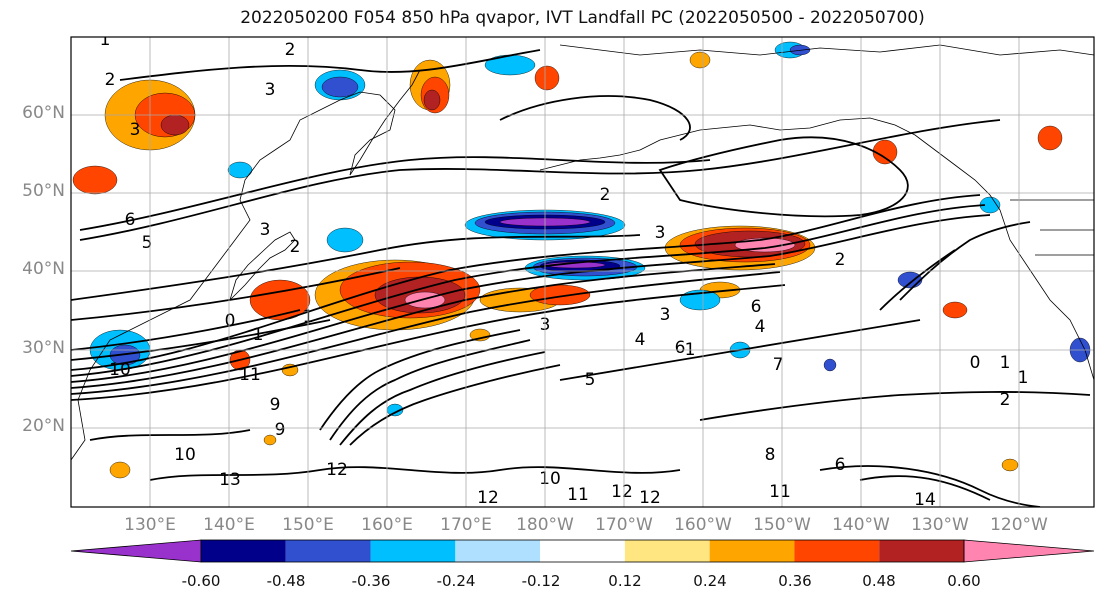  I want to click on colorbar-tick-label: -0.24, so click(456, 581).